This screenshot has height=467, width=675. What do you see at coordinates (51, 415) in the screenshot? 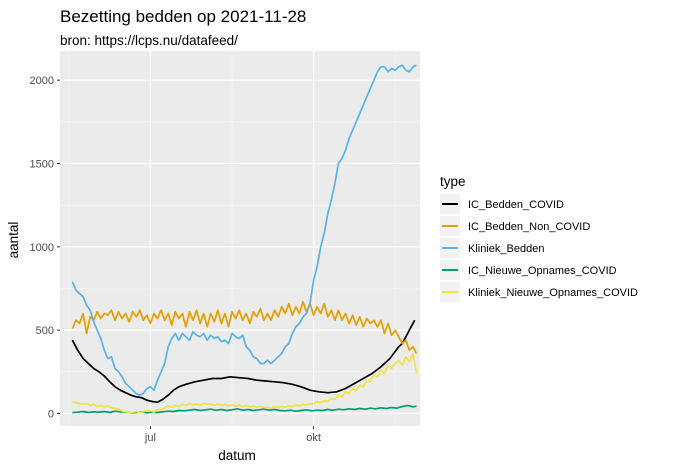
I see `y-tick-label: 0` at bounding box center [51, 415].